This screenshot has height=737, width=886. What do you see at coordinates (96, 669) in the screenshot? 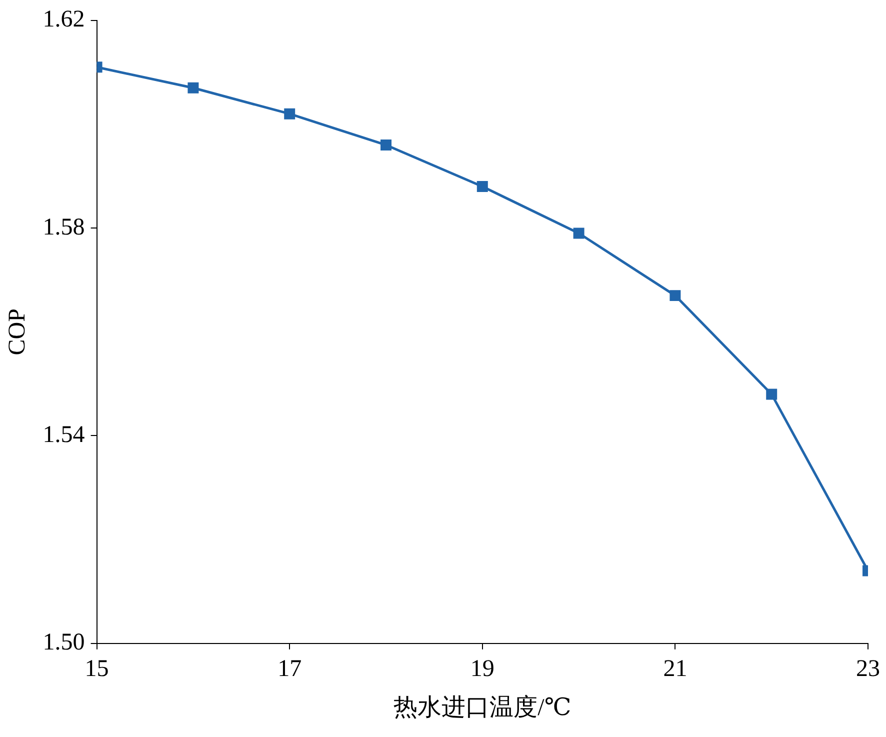
I see `x-tick-label: 15` at bounding box center [96, 669].